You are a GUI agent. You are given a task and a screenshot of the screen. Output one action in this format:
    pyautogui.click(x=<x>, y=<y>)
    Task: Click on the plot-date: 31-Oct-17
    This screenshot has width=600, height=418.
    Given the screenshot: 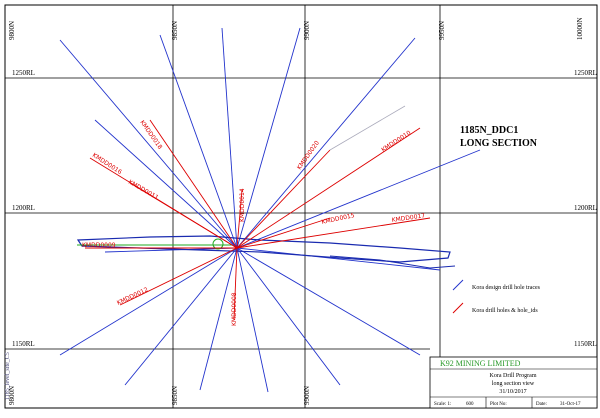 What is the action you would take?
    pyautogui.click(x=570, y=404)
    